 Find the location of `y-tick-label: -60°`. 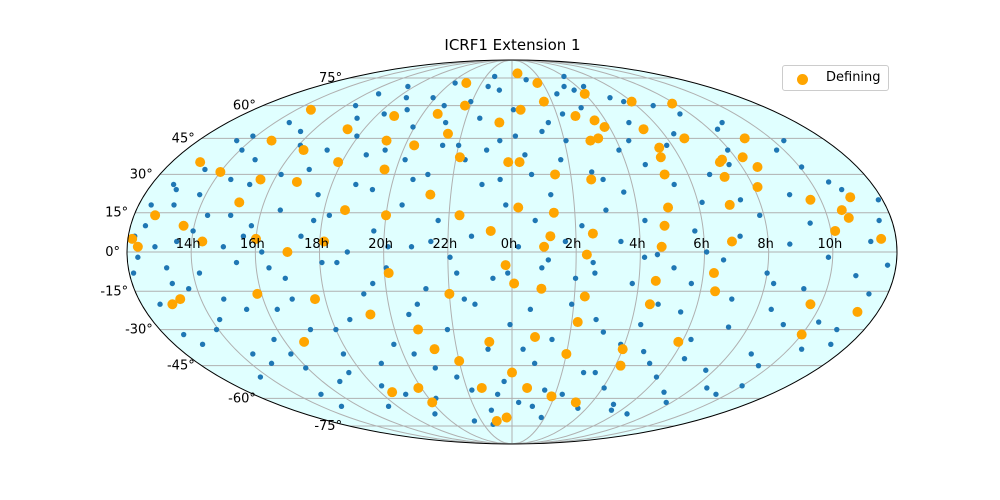

y-tick-label: -60° is located at coordinates (242, 398).